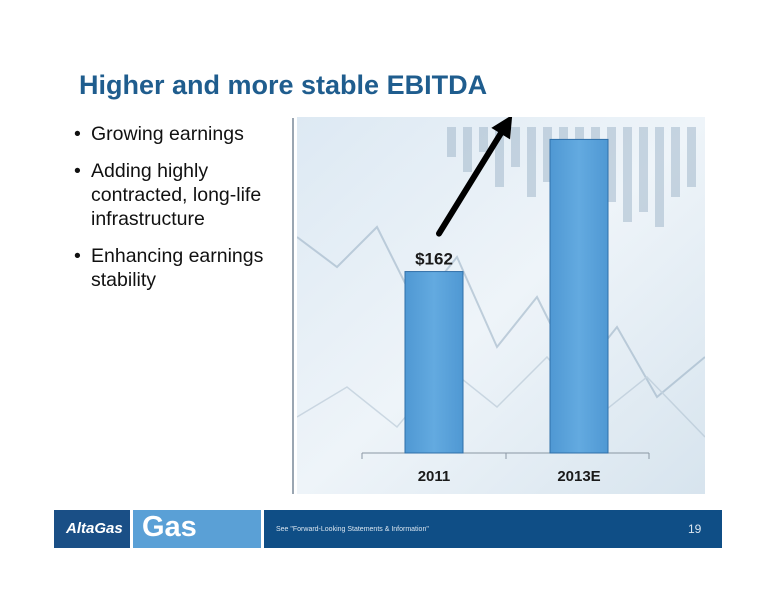 Image resolution: width=776 pixels, height=600 pixels. What do you see at coordinates (579, 296) in the screenshot?
I see `bar-2013E` at bounding box center [579, 296].